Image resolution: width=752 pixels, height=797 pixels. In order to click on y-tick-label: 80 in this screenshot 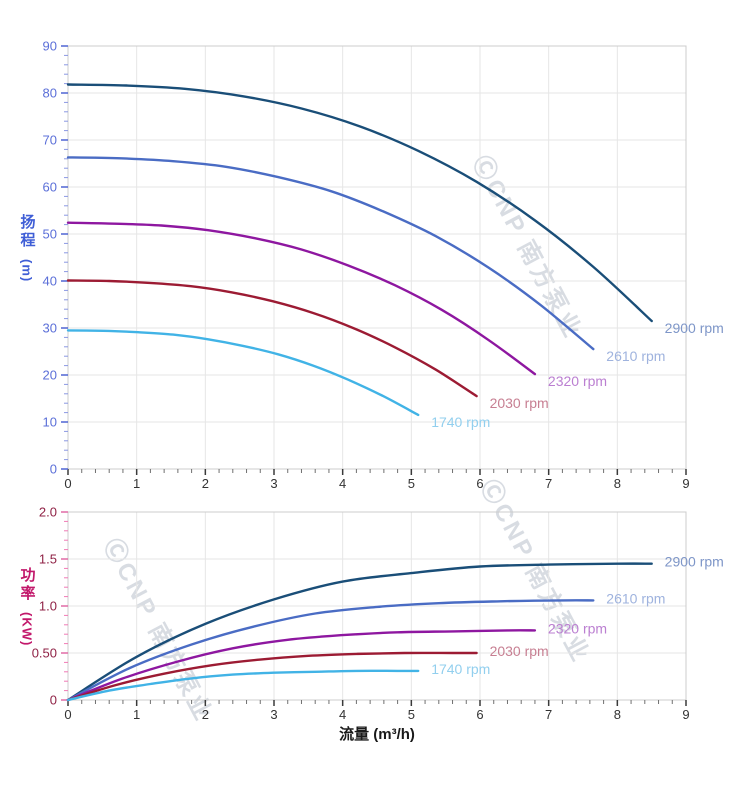, I will do `click(50, 93)`.